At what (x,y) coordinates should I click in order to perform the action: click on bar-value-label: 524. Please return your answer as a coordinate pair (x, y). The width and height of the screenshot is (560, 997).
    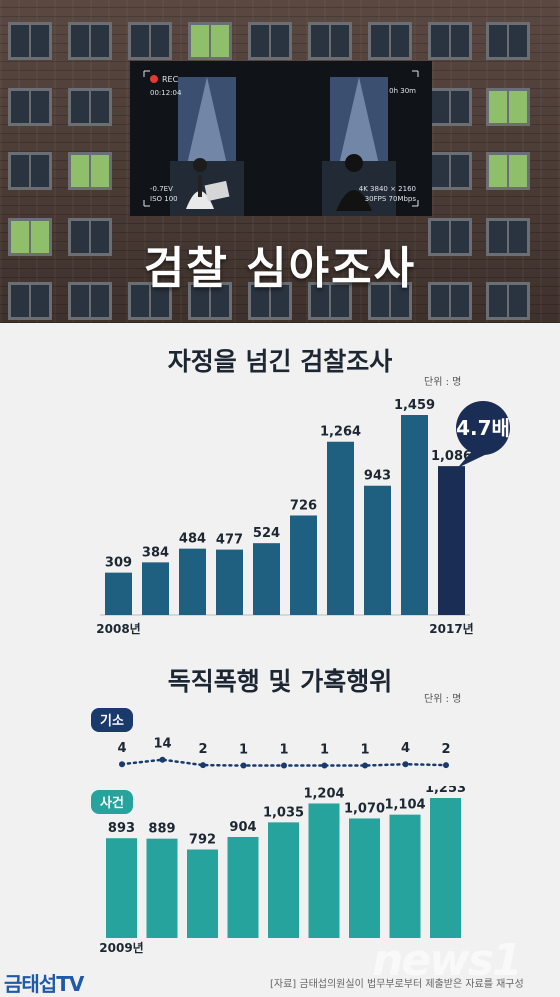
    Looking at the image, I should click on (266, 533).